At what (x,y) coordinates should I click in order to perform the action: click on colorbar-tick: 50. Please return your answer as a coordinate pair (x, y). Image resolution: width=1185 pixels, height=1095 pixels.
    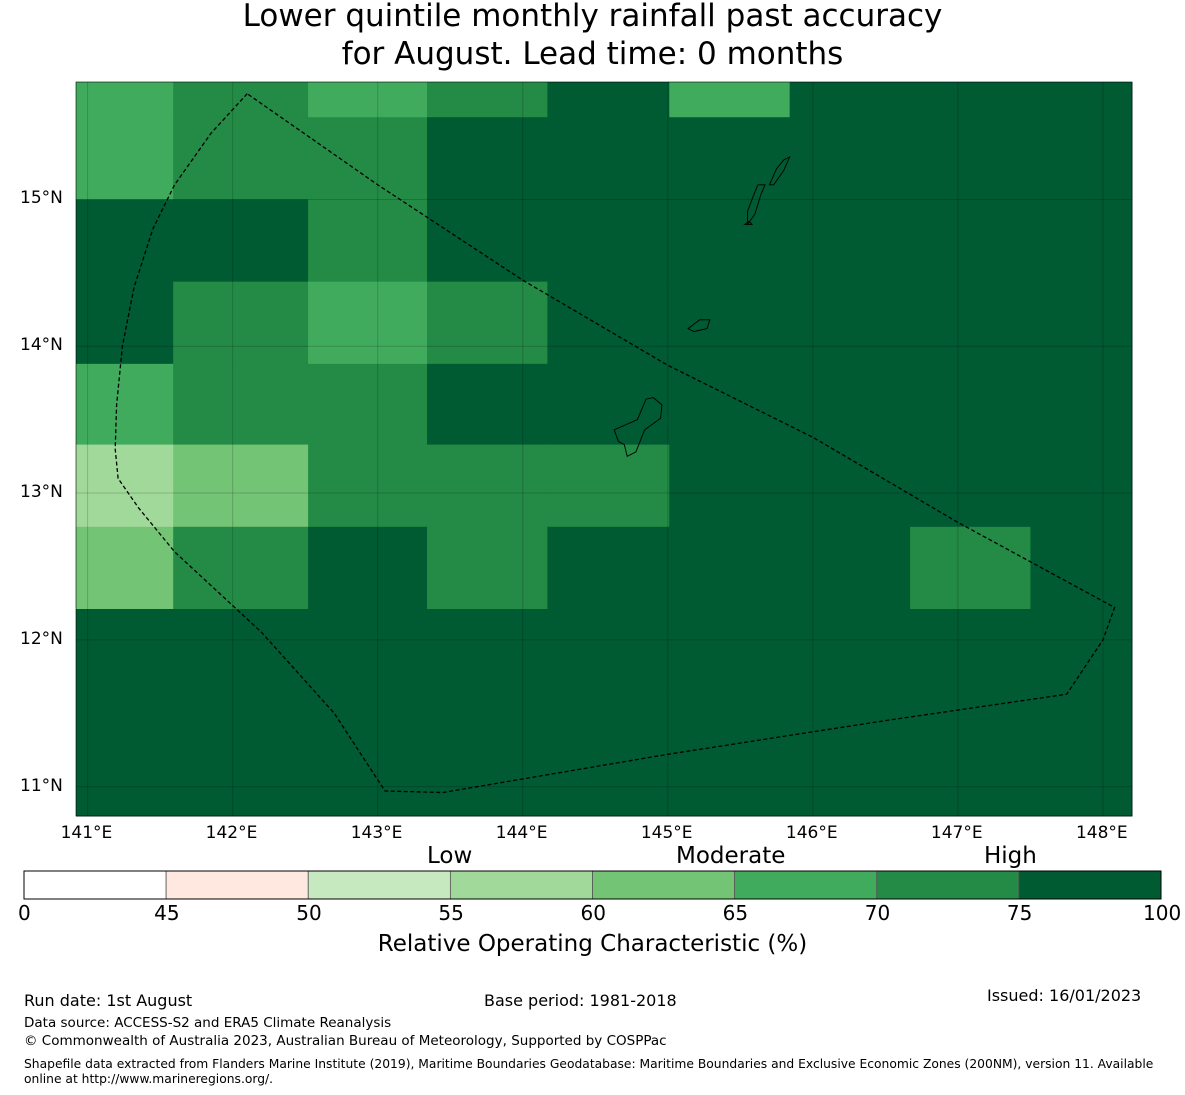
    Looking at the image, I should click on (309, 913).